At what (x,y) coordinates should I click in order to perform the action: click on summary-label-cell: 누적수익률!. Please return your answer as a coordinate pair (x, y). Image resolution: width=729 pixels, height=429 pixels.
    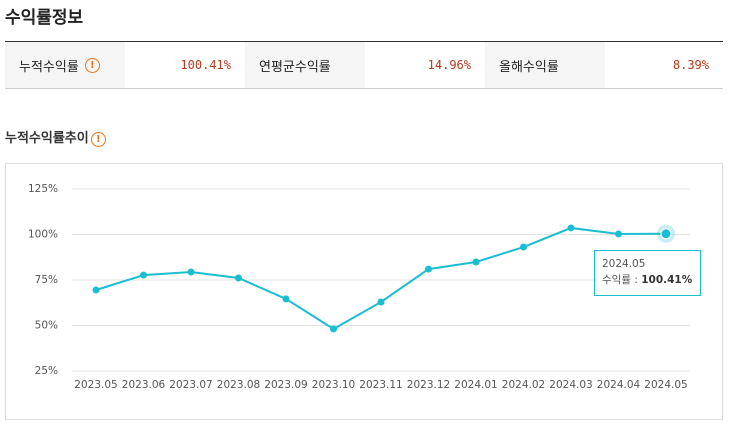
    Looking at the image, I should click on (65, 65).